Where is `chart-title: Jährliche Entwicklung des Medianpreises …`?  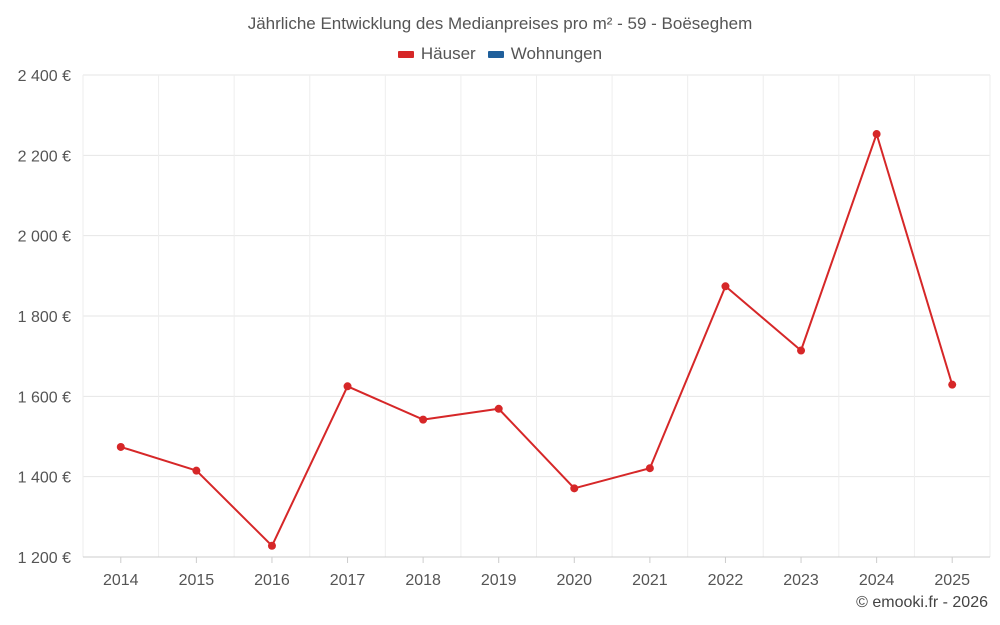 chart-title: Jährliche Entwicklung des Medianpreises … is located at coordinates (500, 23).